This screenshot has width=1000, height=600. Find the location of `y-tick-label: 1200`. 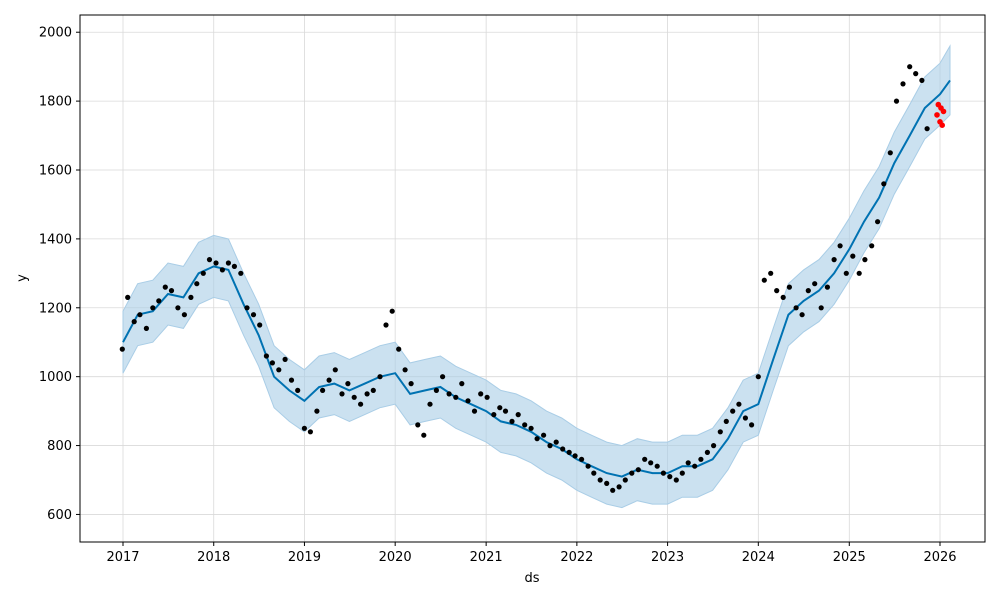

y-tick-label: 1200 is located at coordinates (55, 308).